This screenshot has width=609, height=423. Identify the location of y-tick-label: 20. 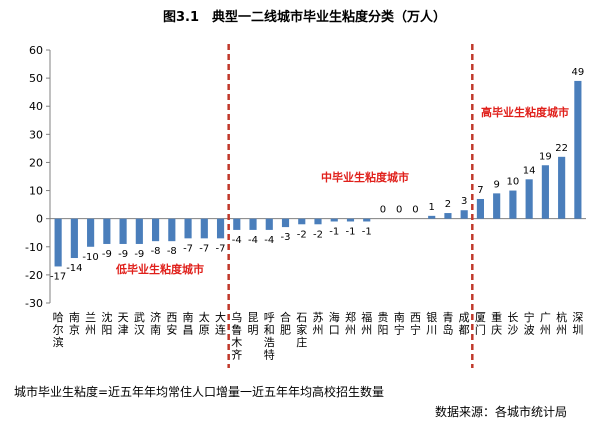
(36, 162).